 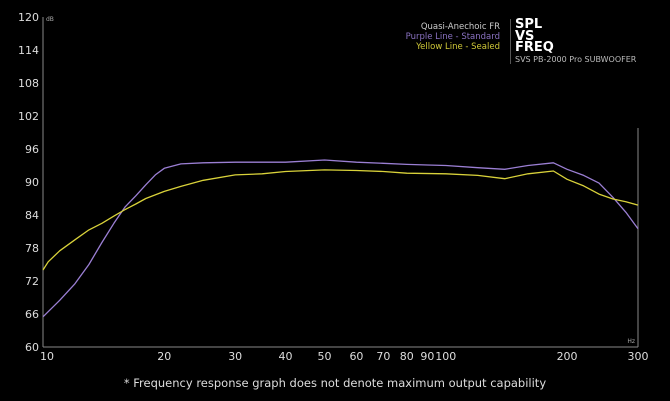 I want to click on y-tick-label: 108, so click(x=28, y=83).